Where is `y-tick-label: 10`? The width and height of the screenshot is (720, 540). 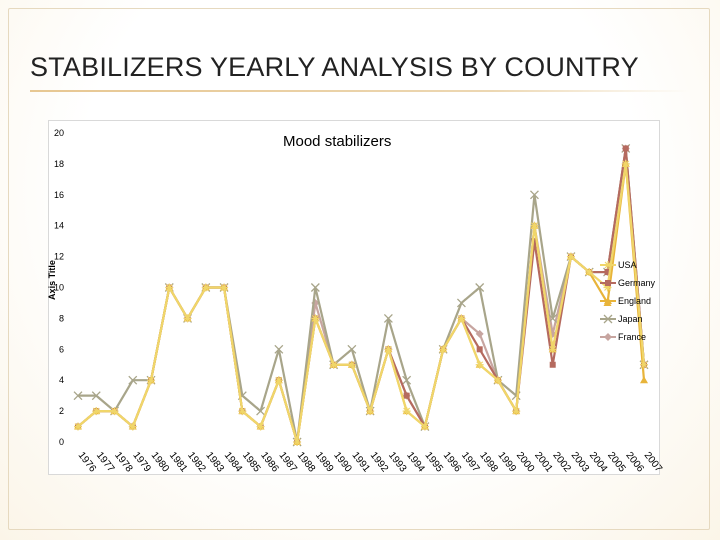
y-tick-label: 10 is located at coordinates (59, 288).